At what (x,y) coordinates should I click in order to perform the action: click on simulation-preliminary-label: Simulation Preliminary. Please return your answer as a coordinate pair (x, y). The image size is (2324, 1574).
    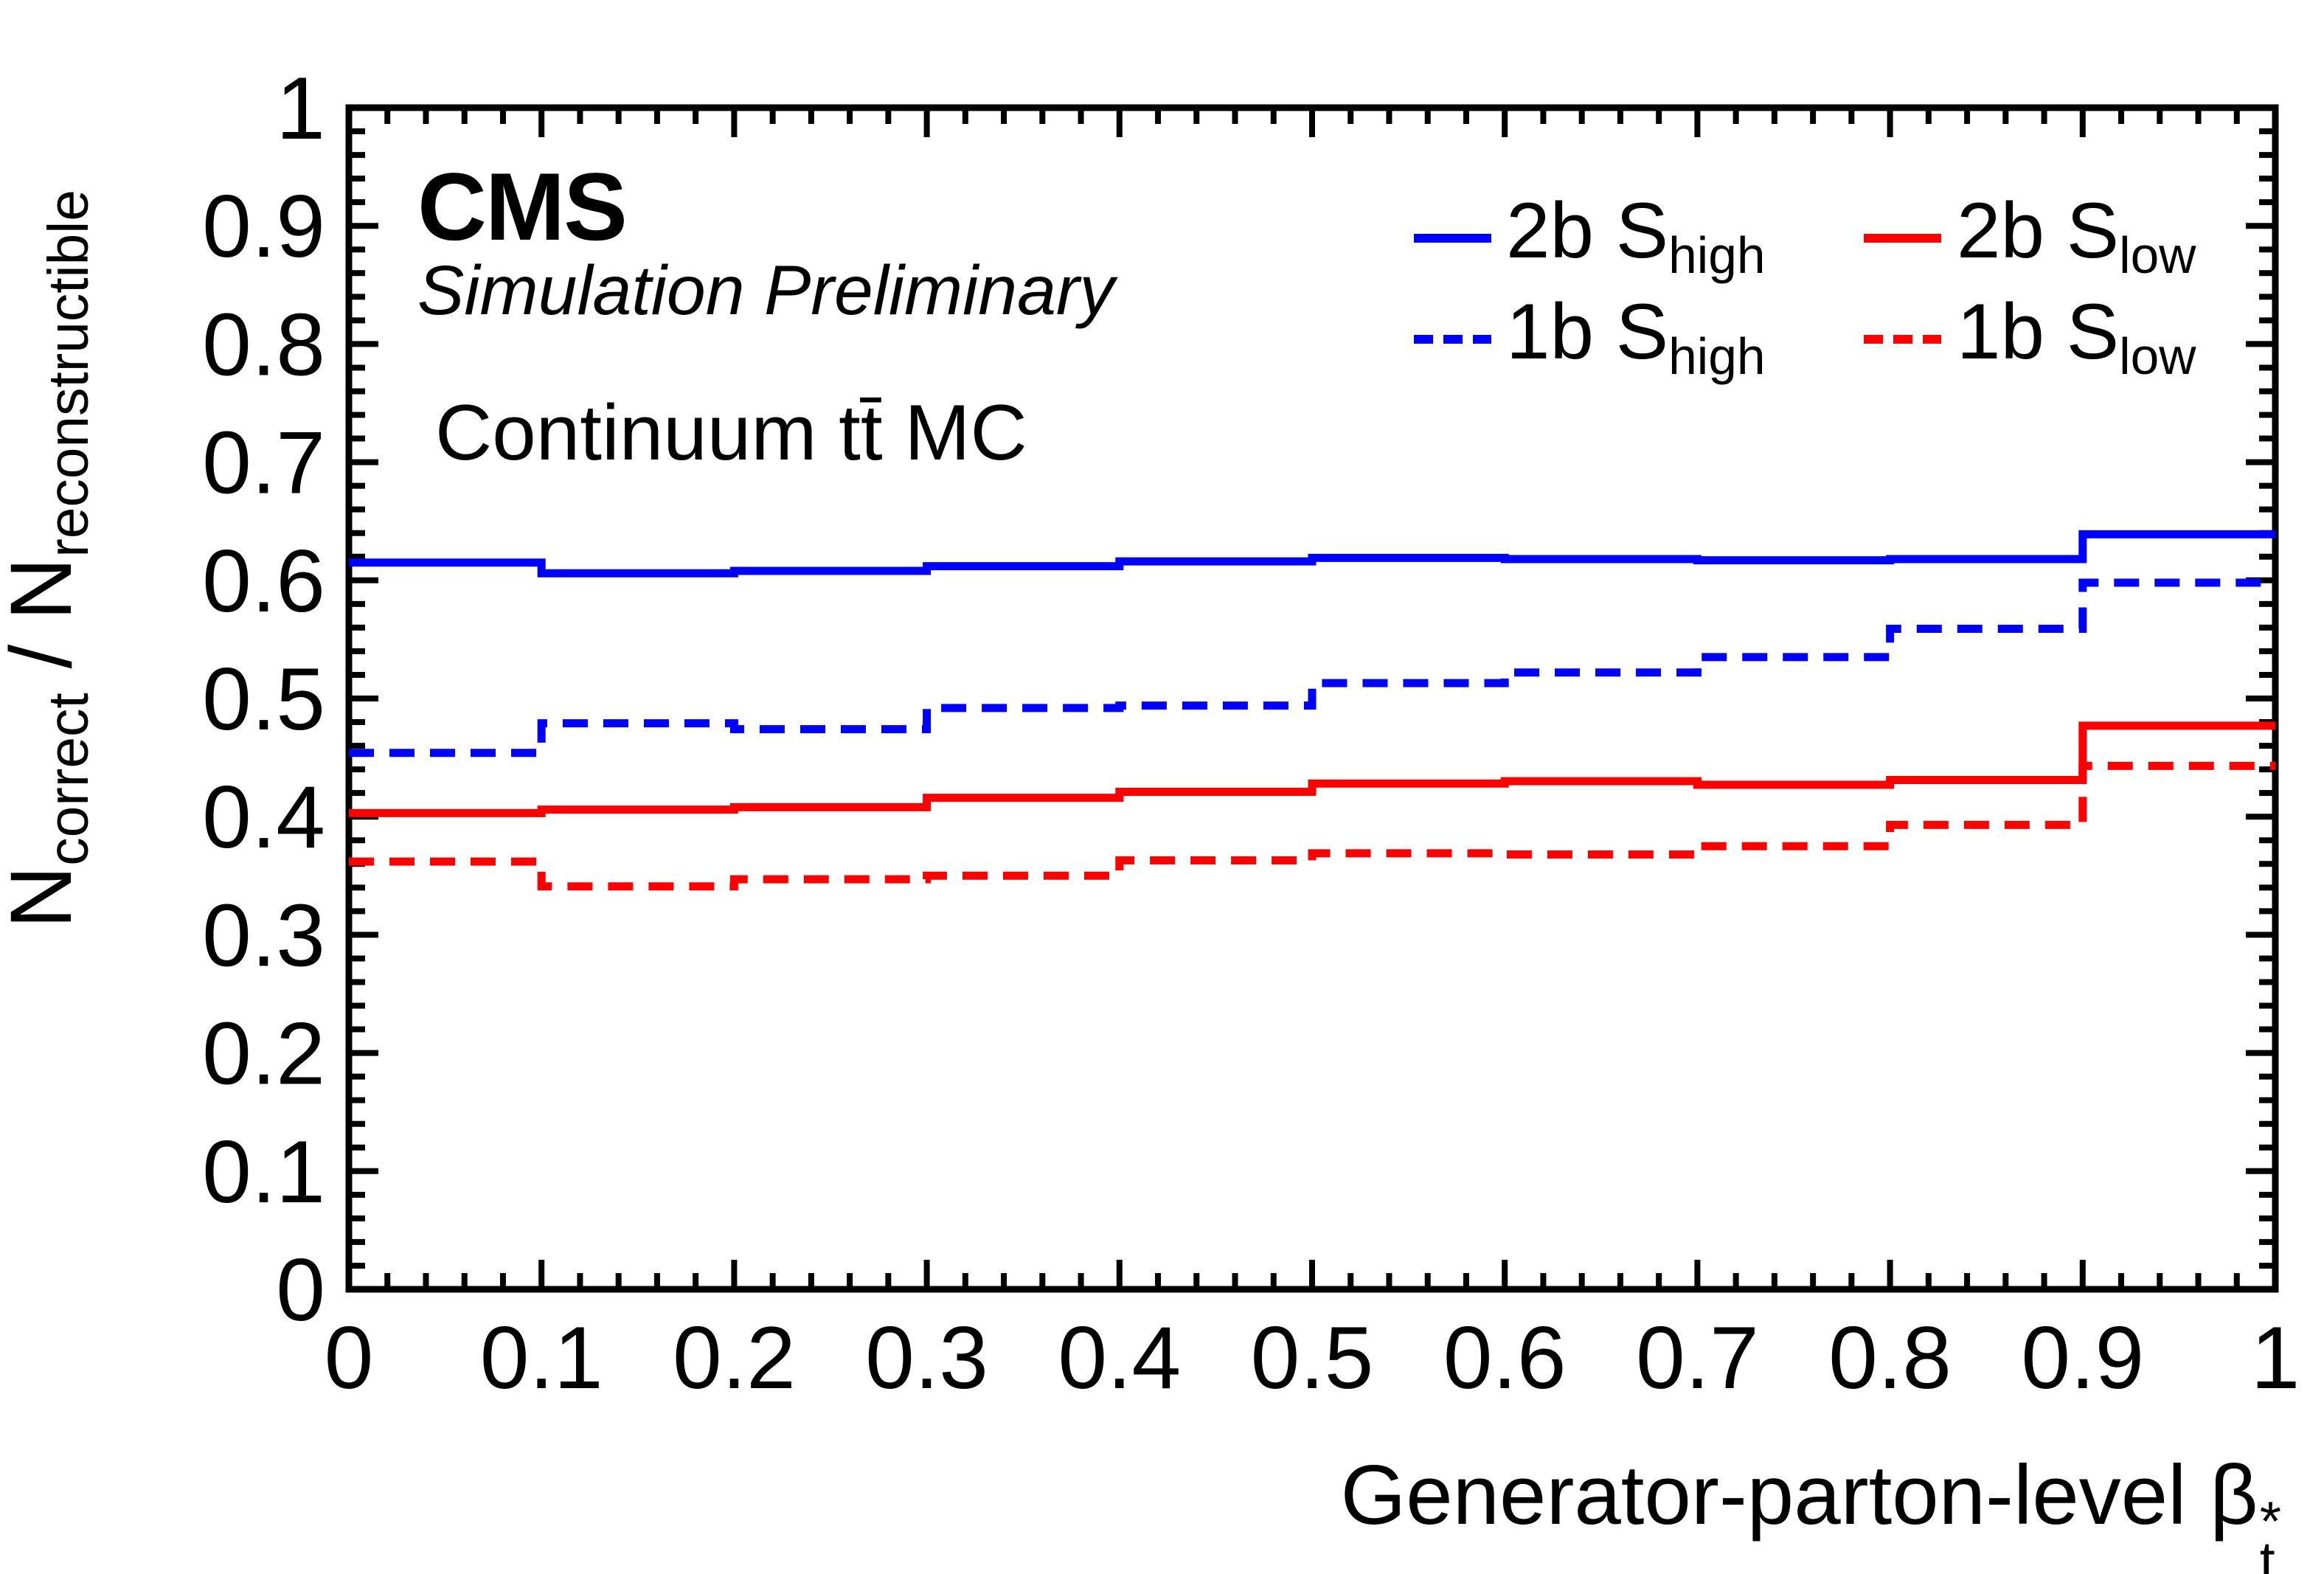
    Looking at the image, I should click on (766, 291).